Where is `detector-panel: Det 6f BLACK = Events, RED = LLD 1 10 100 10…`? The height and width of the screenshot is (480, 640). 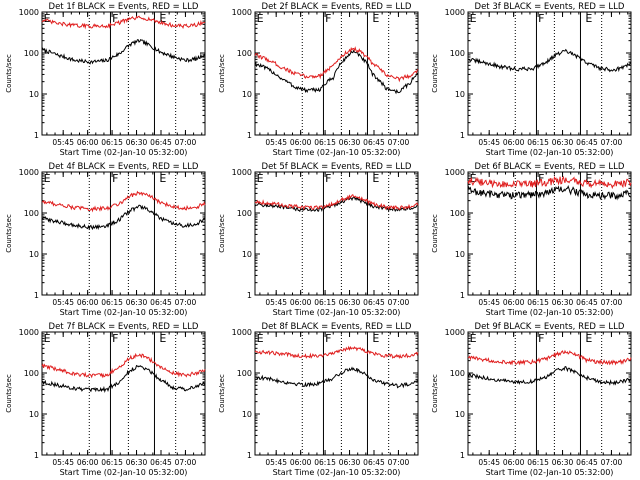
detector-panel: Det 6f BLACK = Events, RED = LLD 1 10 100 10… is located at coordinates (531, 239).